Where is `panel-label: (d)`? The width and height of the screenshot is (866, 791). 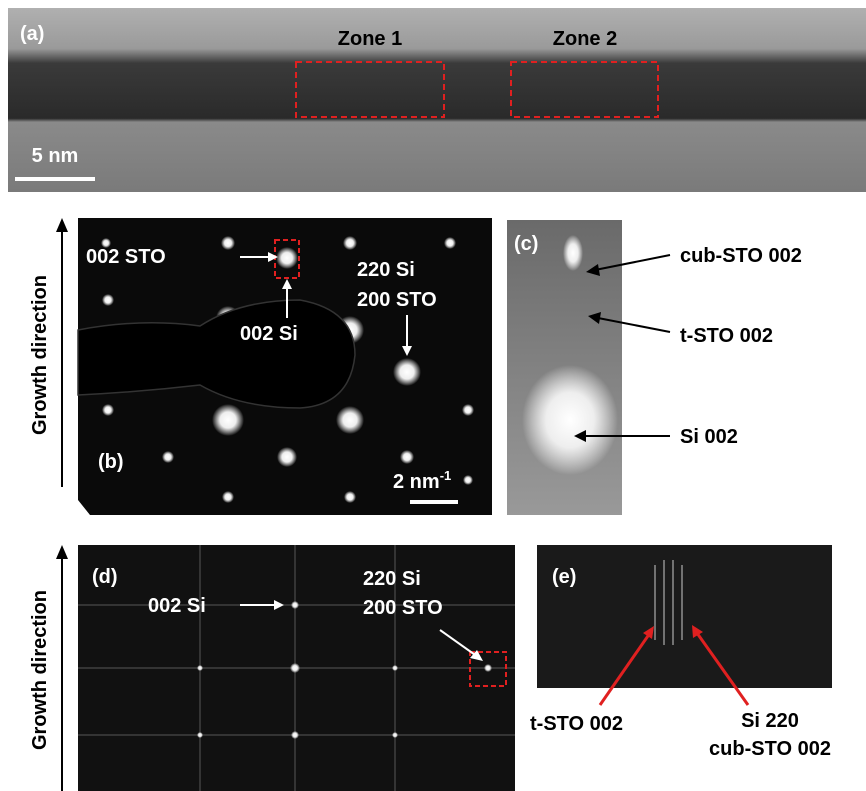
panel-label: (d) is located at coordinates (105, 577).